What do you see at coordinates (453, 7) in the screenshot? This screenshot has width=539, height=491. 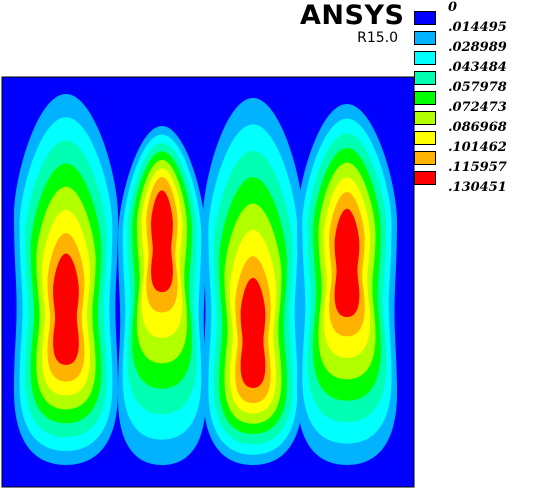 I see `legend-label: 0` at bounding box center [453, 7].